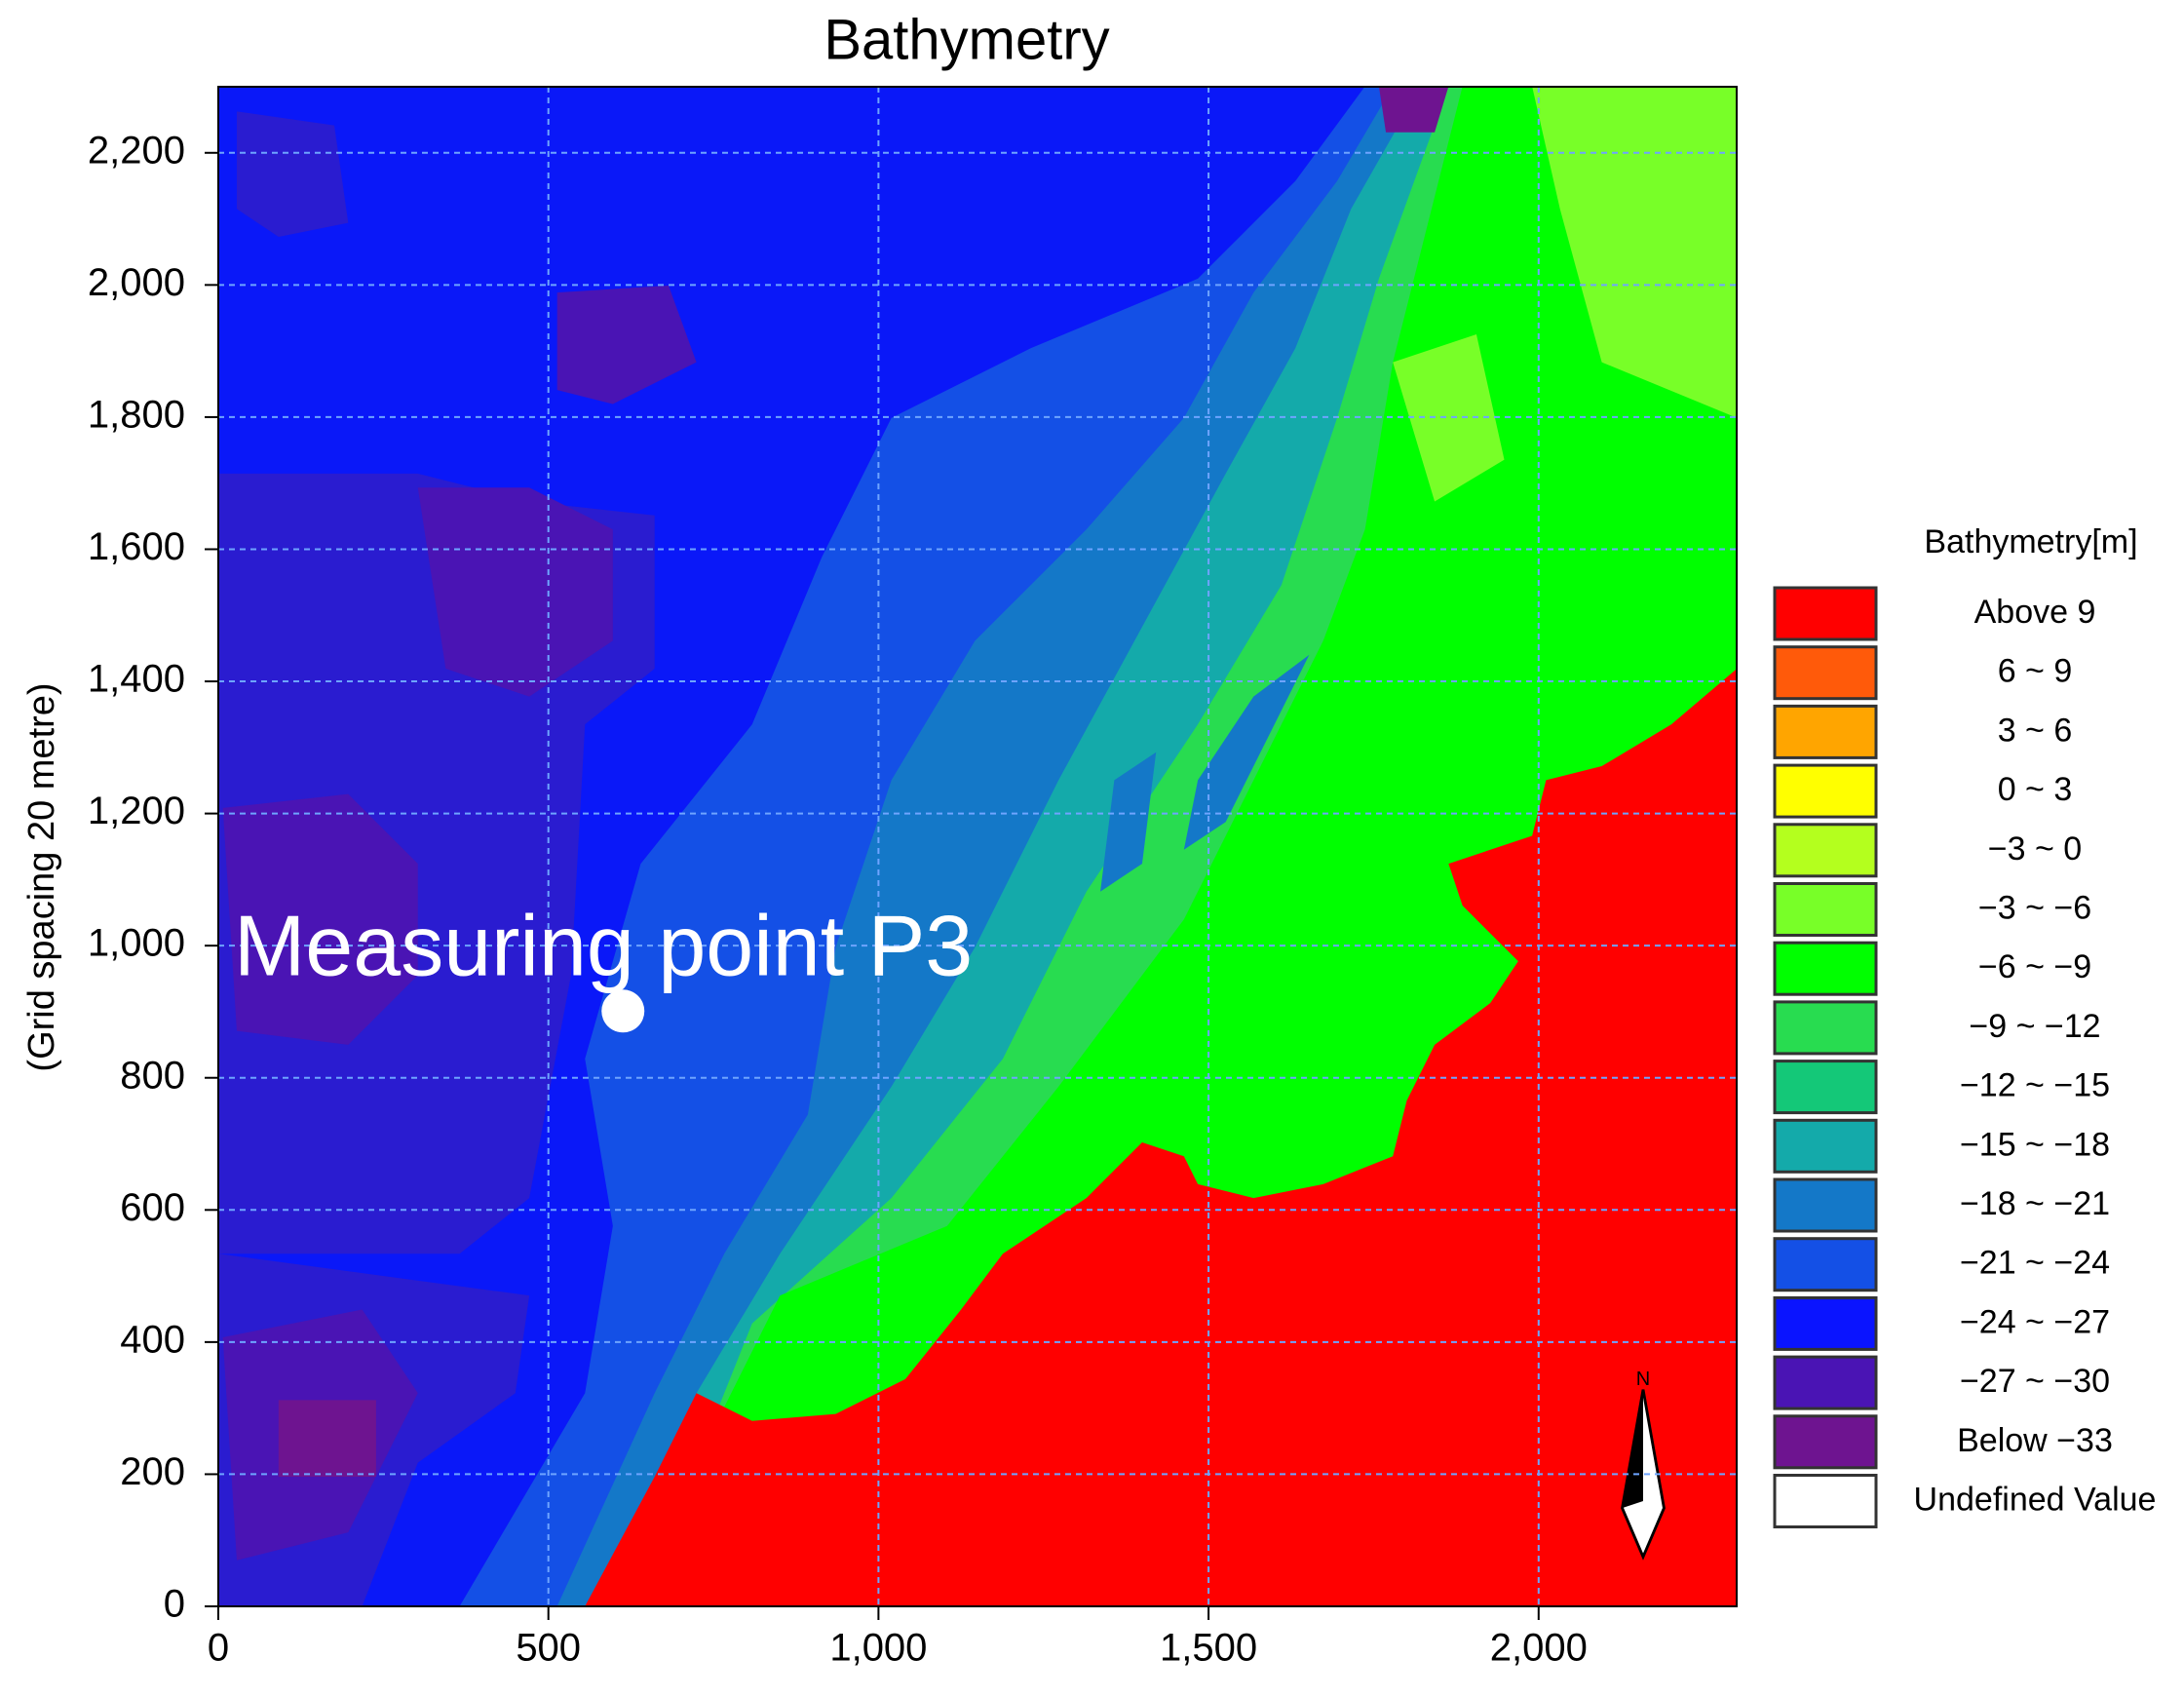 This screenshot has width=2184, height=1697. Describe the element at coordinates (152, 1075) in the screenshot. I see `y-tick-label: 800` at that location.